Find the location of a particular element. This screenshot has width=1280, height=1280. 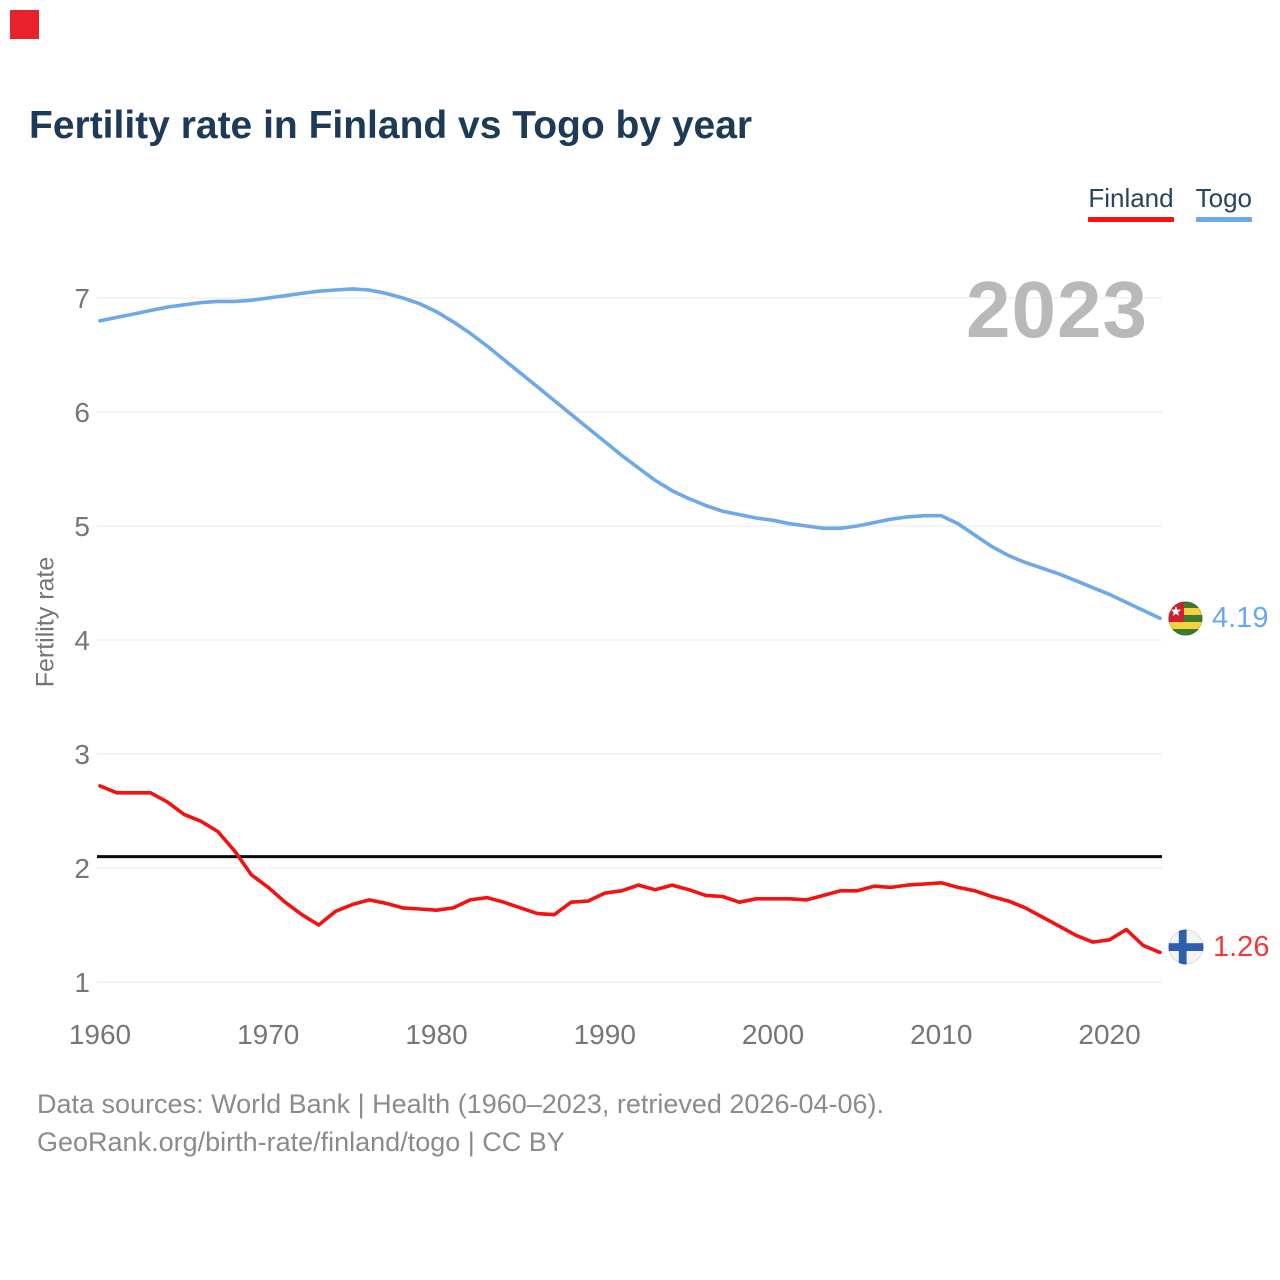

legend-underline-togo is located at coordinates (1223, 219).